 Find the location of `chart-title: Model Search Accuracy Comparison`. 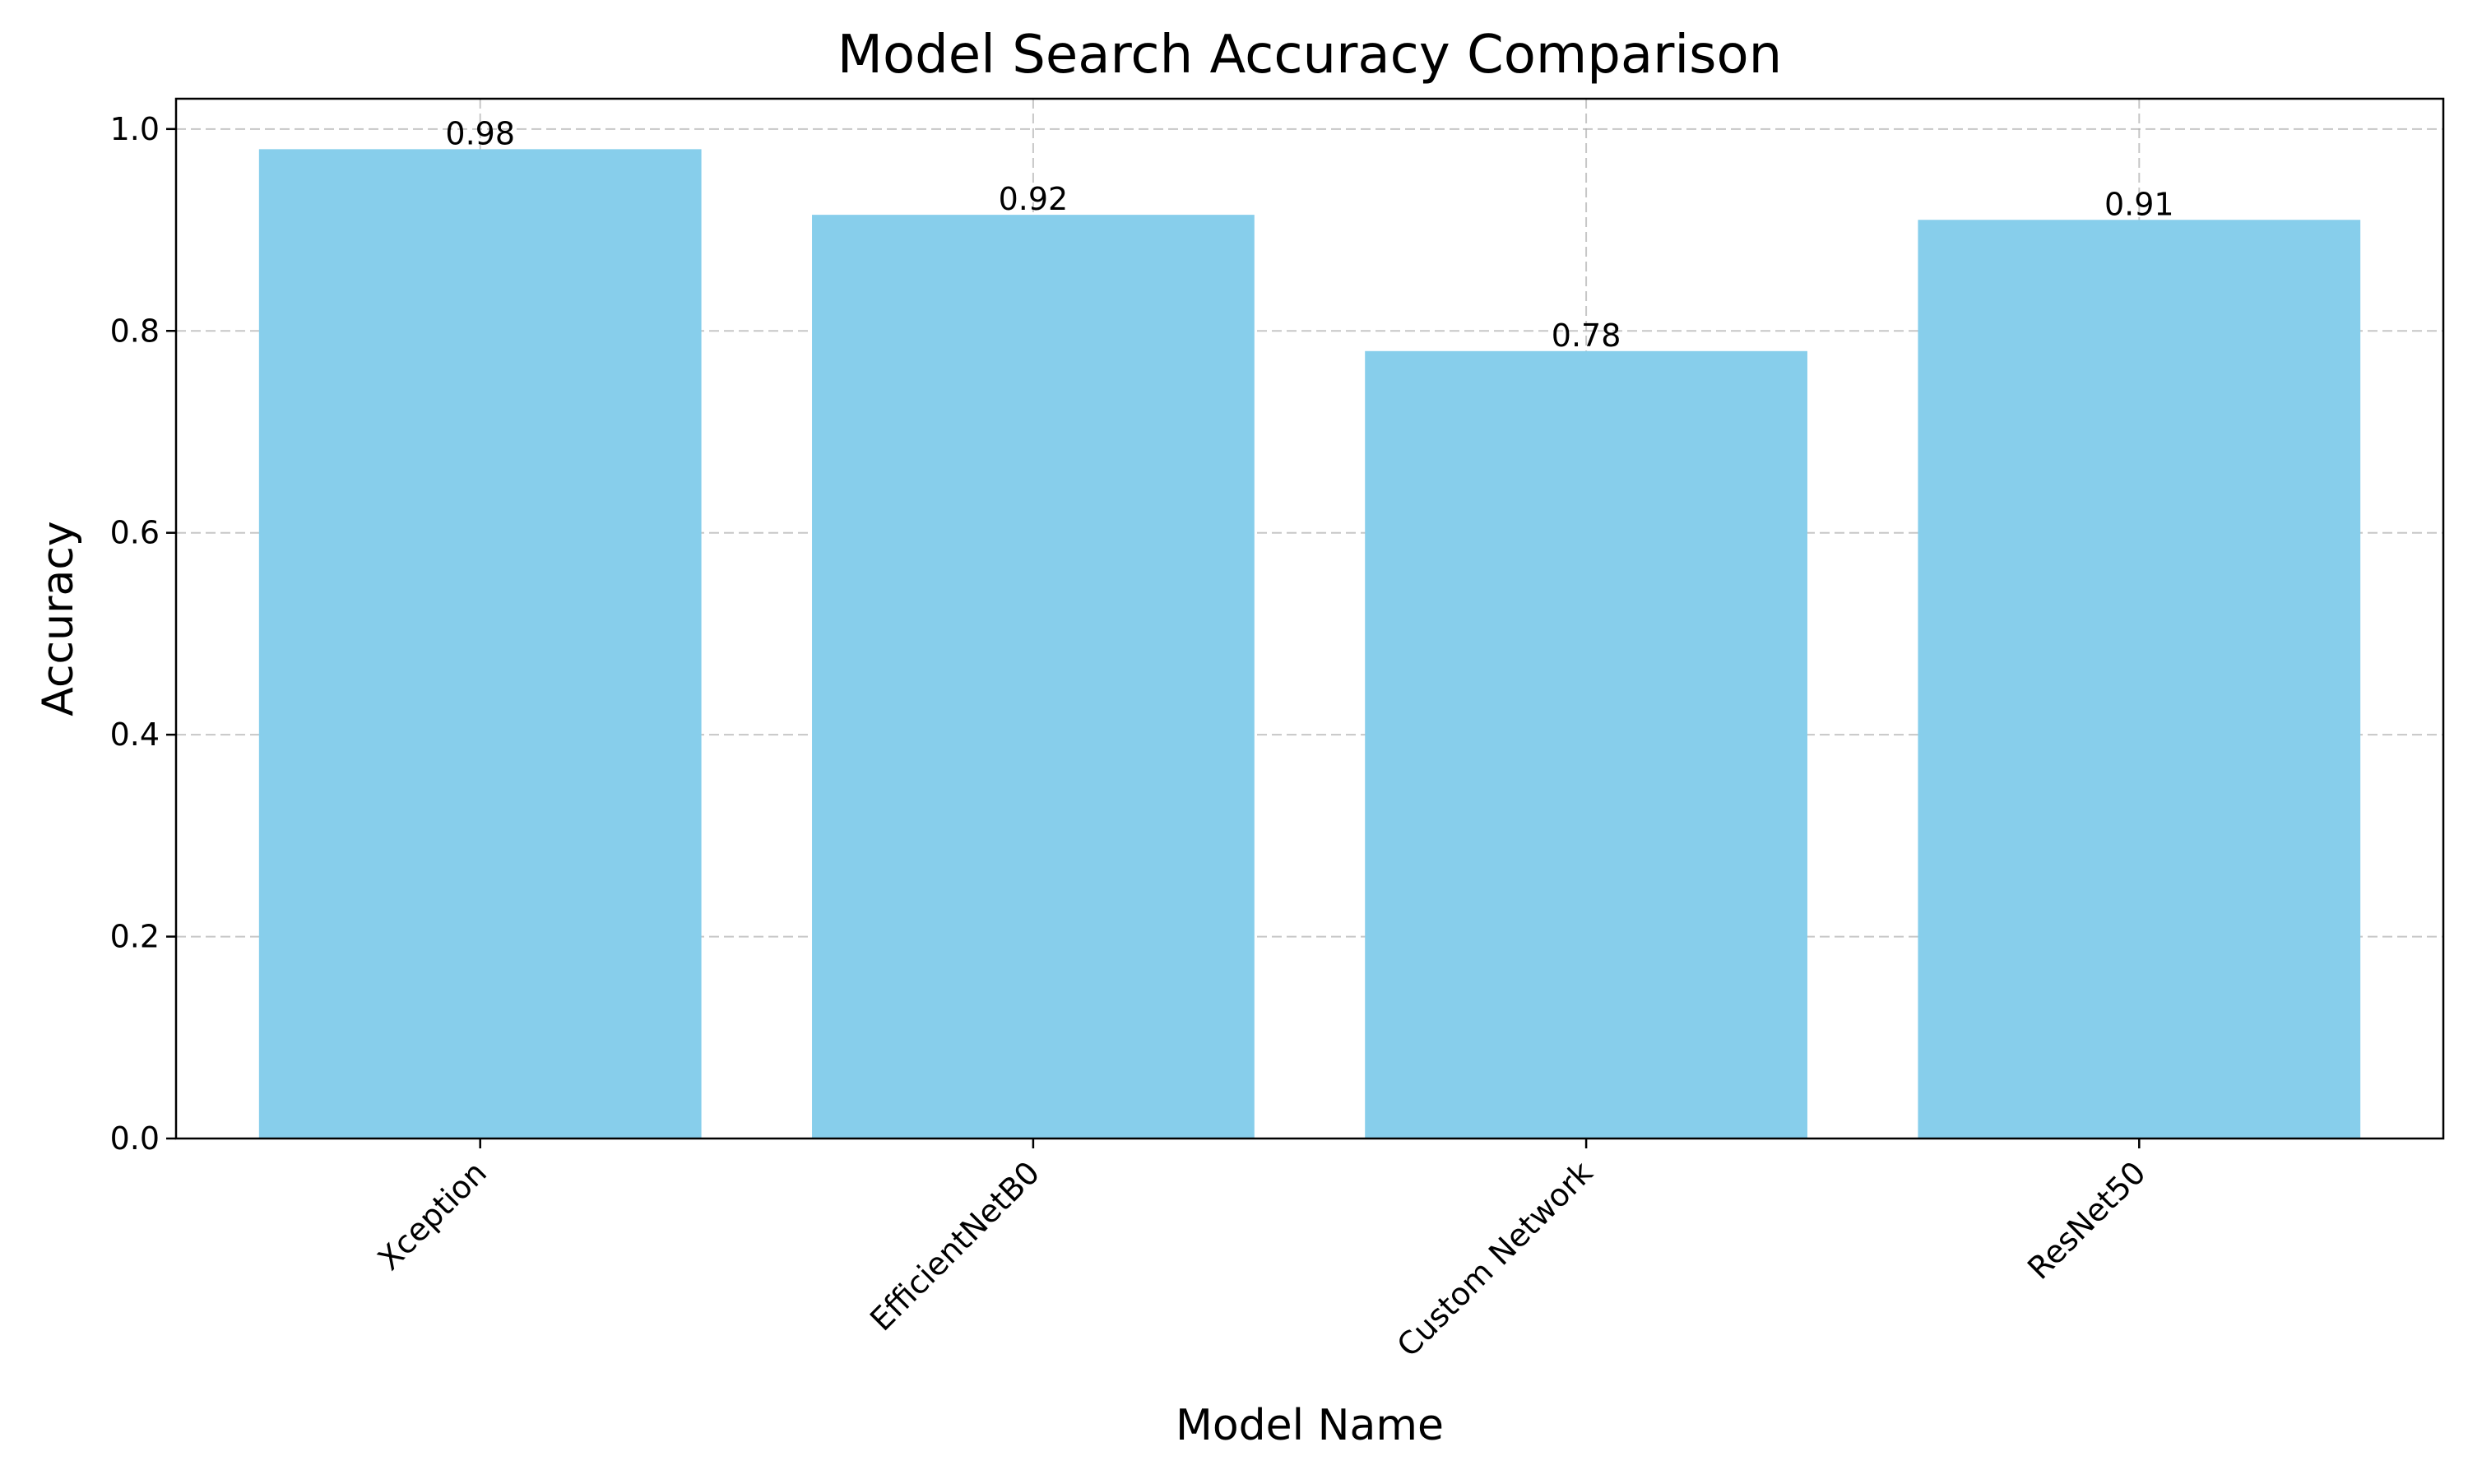

chart-title: Model Search Accuracy Comparison is located at coordinates (1309, 56).